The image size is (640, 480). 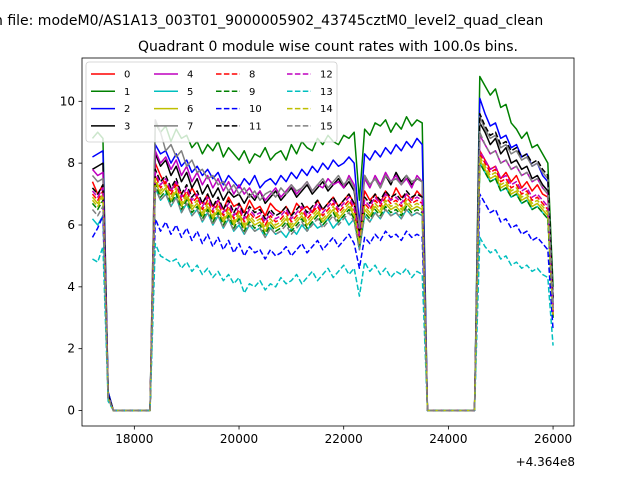 What do you see at coordinates (71, 349) in the screenshot?
I see `y-tick-label: 2` at bounding box center [71, 349].